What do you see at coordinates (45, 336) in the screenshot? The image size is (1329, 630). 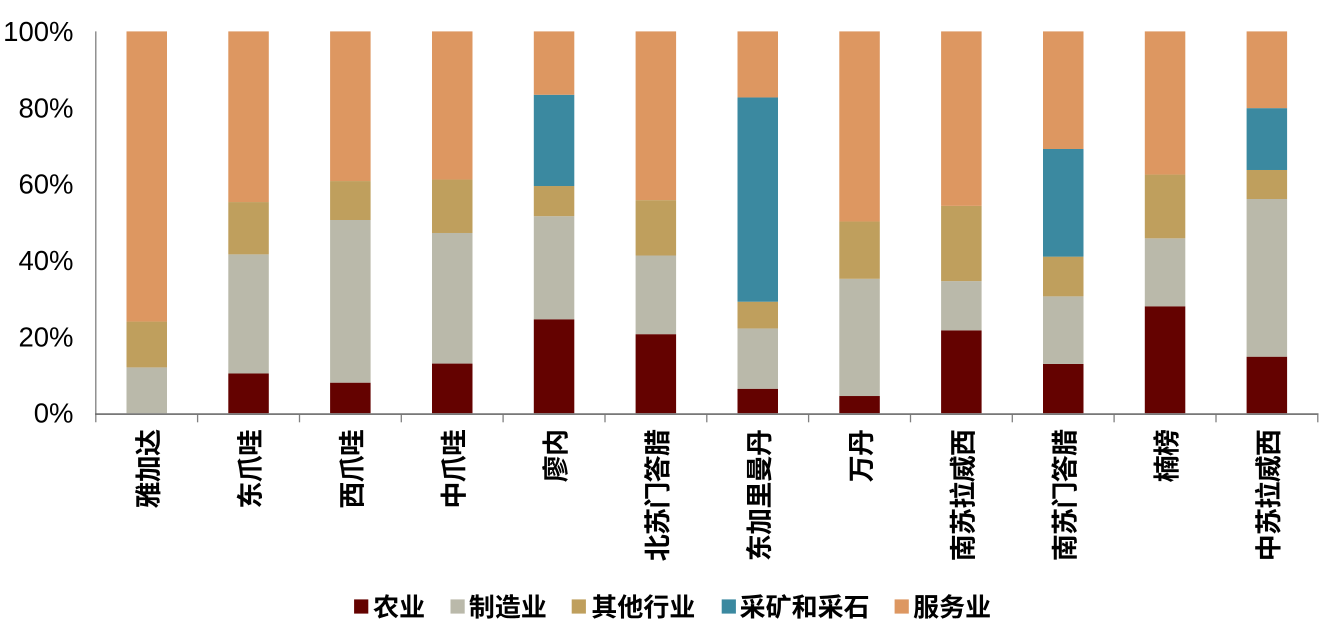 I see `svg-text: 20%` at bounding box center [45, 336].